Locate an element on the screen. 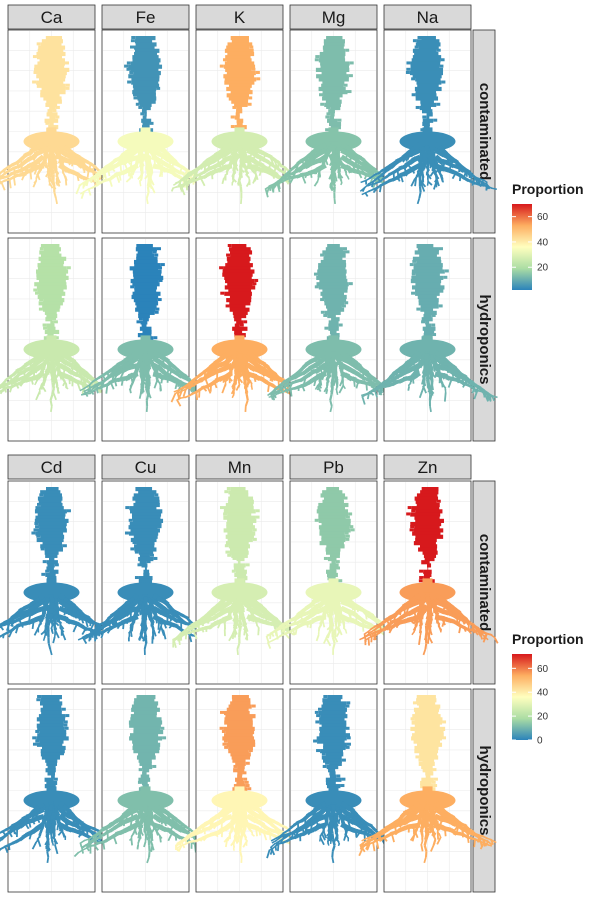 The width and height of the screenshot is (600, 900). heatmap-panel-fe-contaminated is located at coordinates (144, 131).